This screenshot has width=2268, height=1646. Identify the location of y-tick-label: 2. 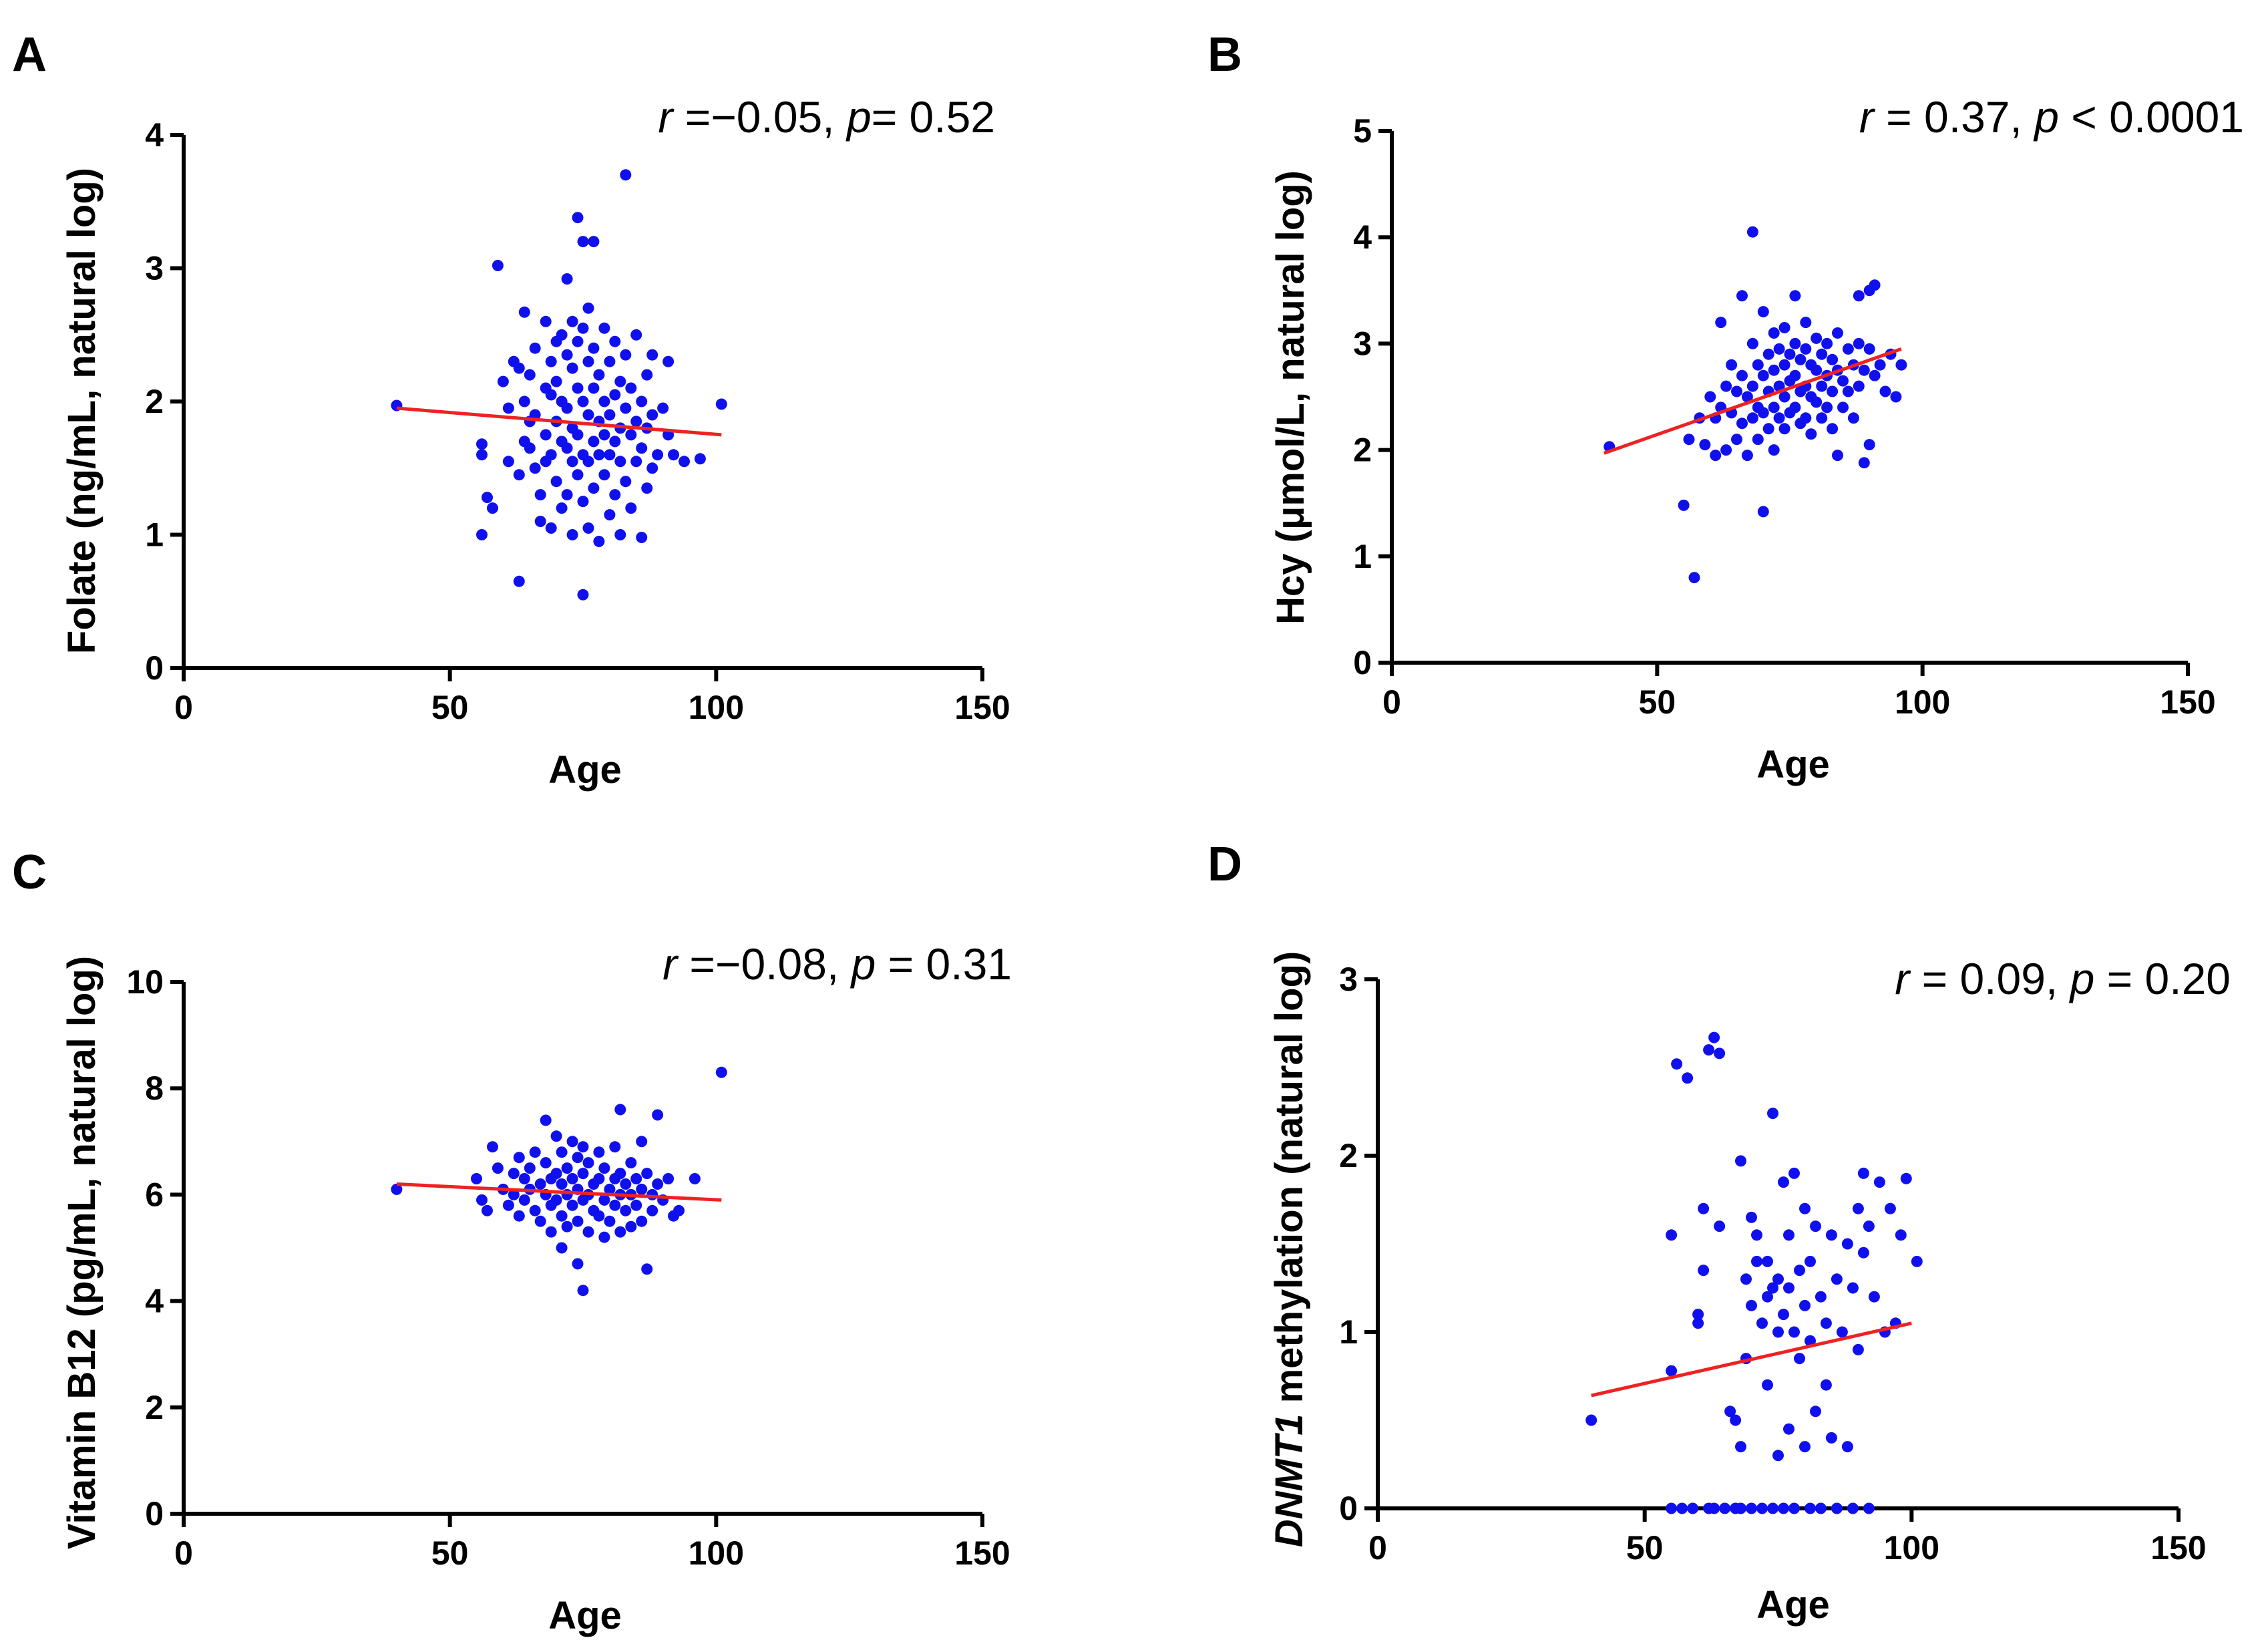
(154, 1408).